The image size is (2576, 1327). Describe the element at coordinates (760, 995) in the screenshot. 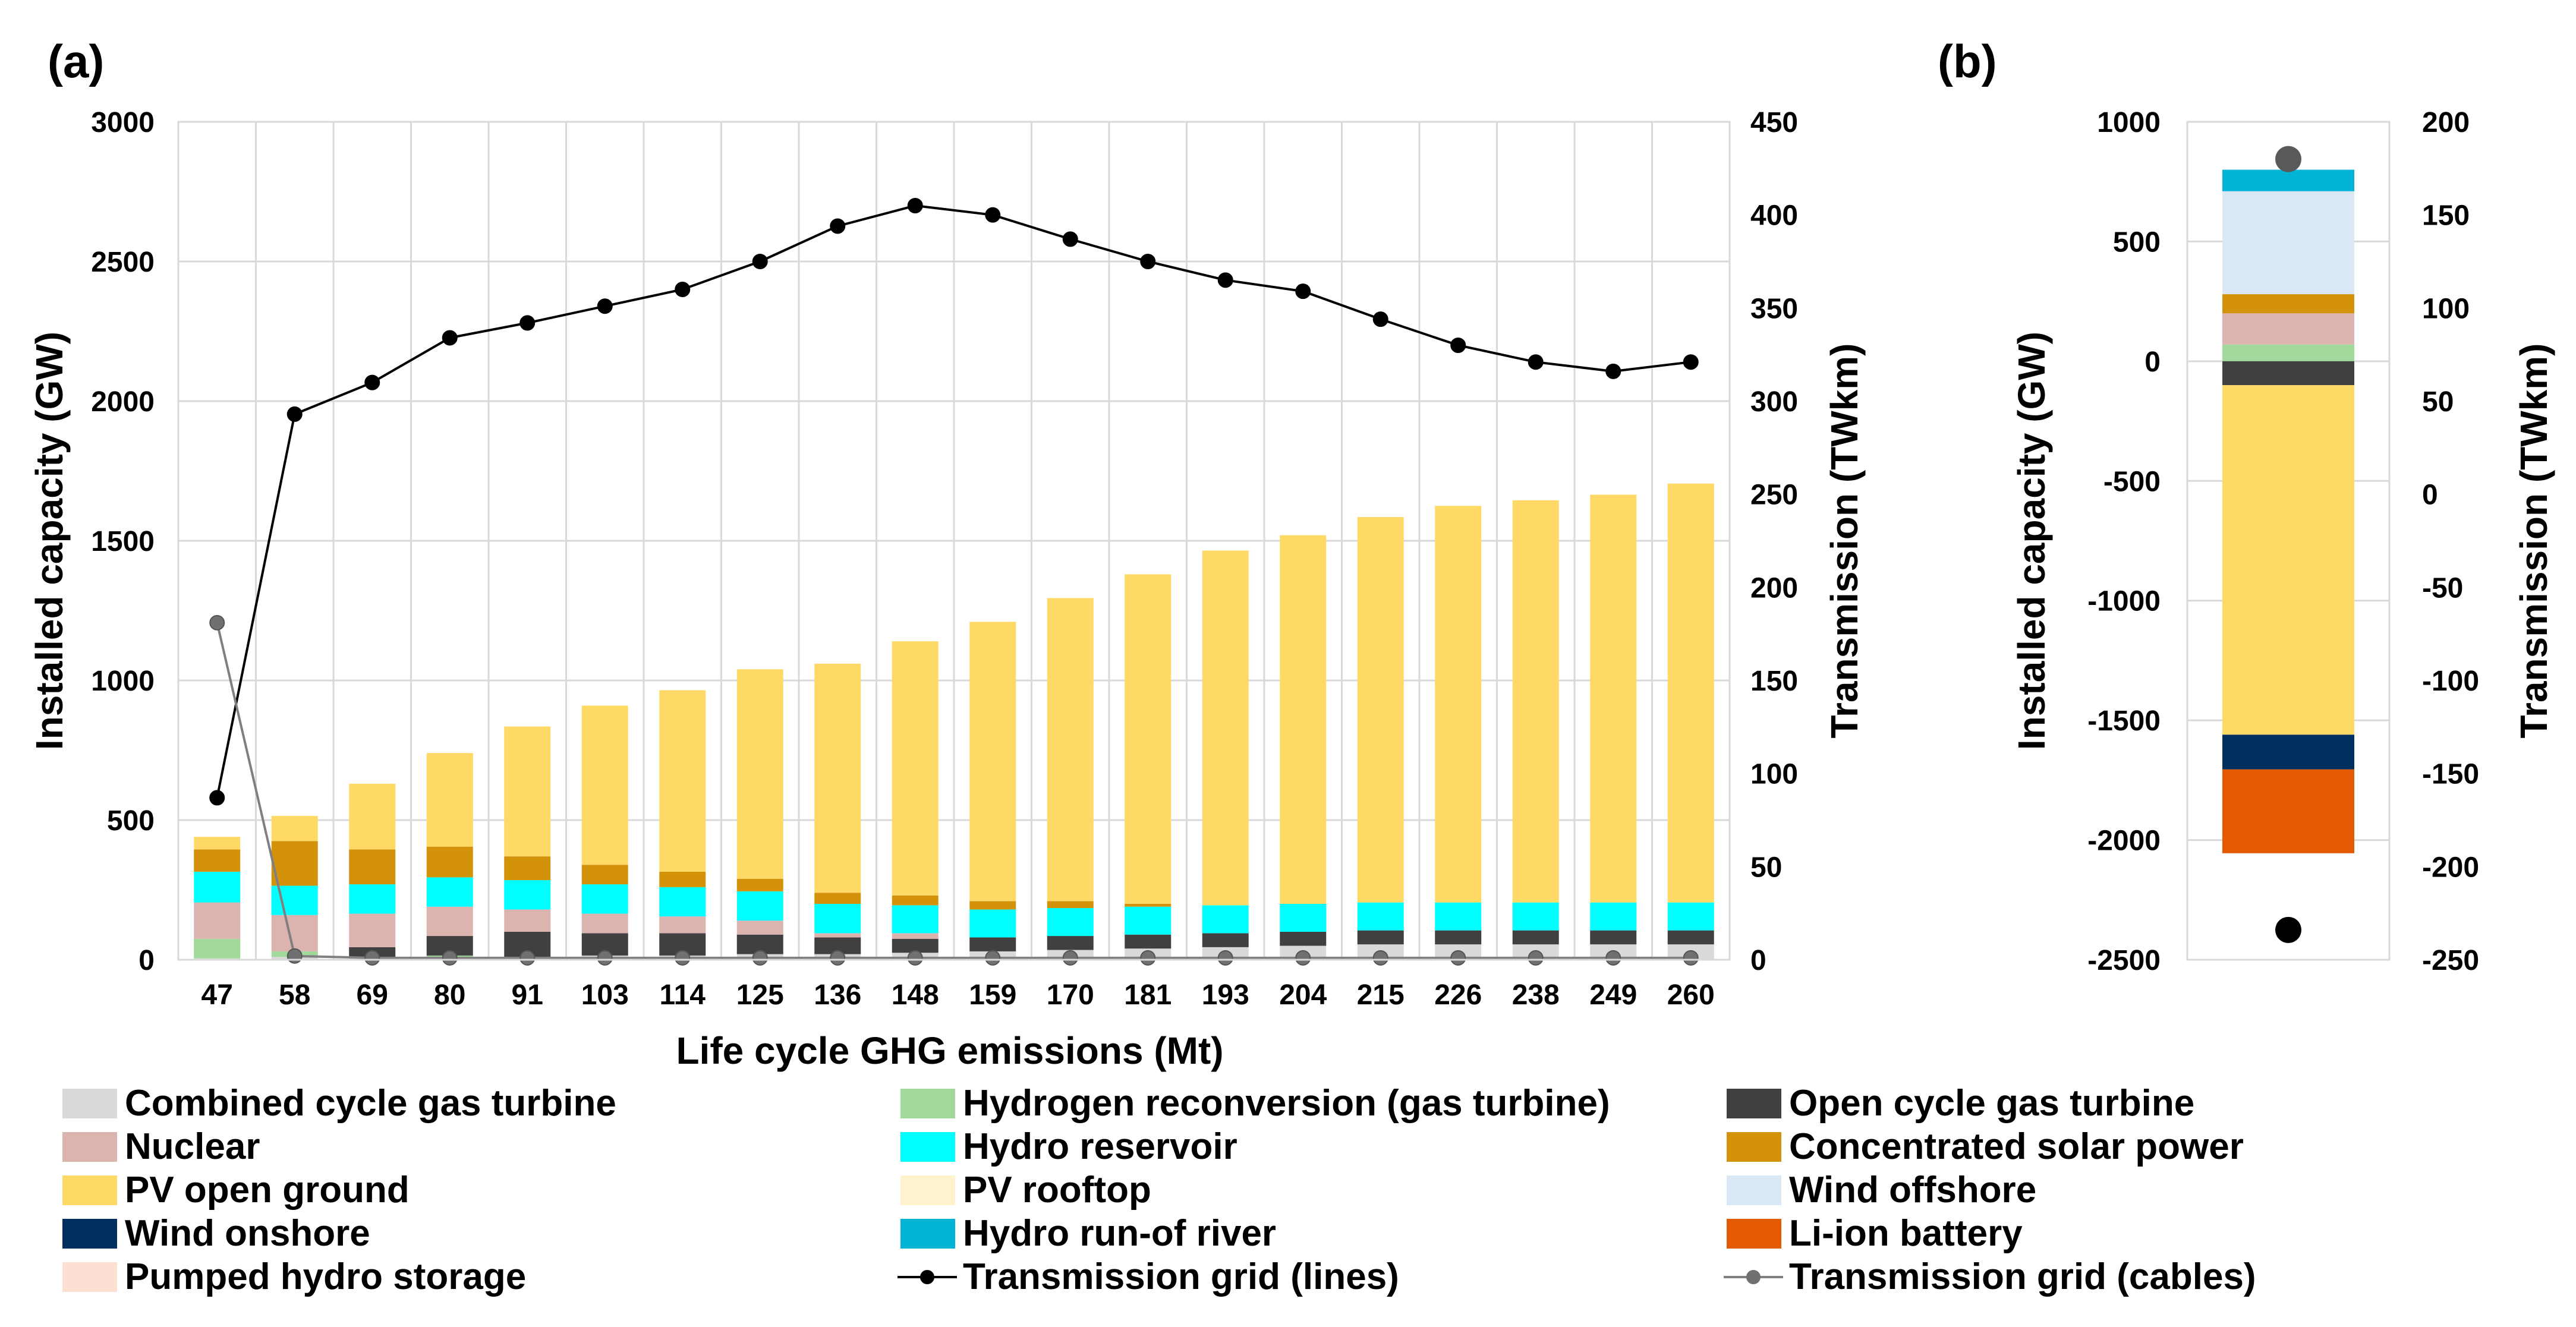

I see `x-tick-label: 125` at that location.